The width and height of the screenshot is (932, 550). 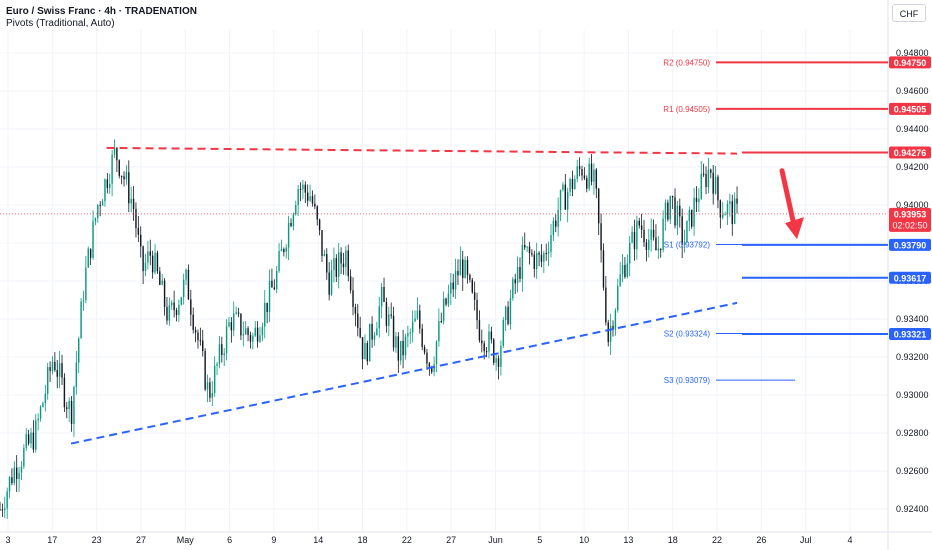 What do you see at coordinates (60, 23) in the screenshot?
I see `indicator-title: Pivots (Traditional, Auto)` at bounding box center [60, 23].